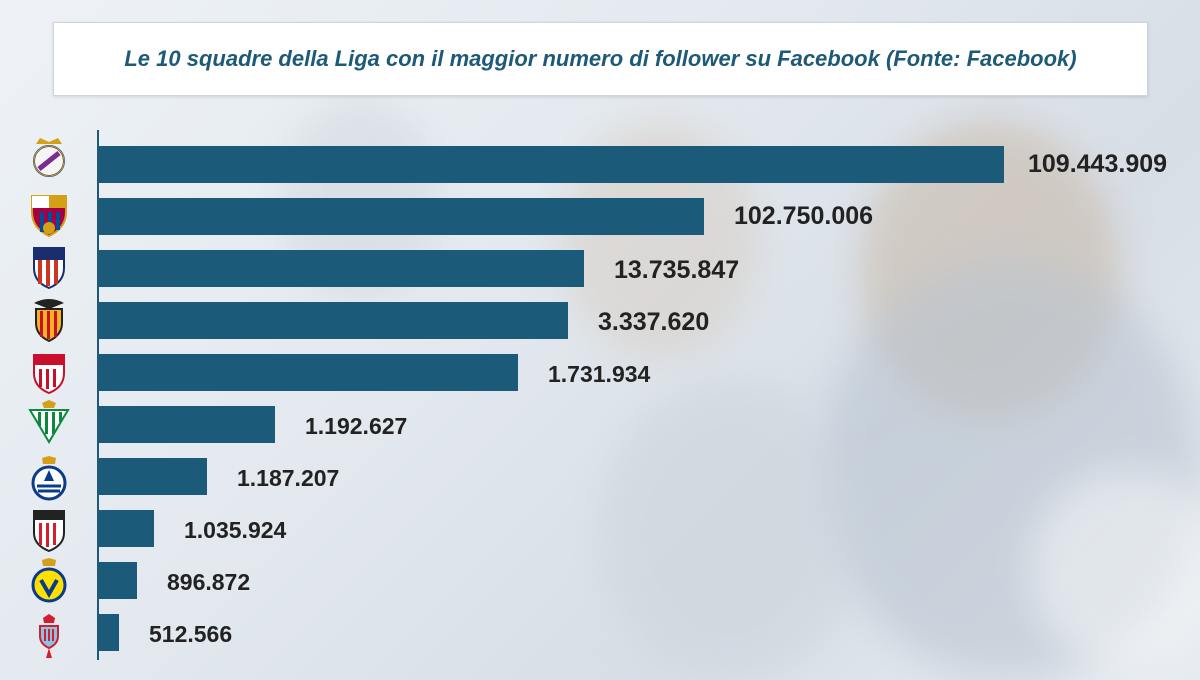 This screenshot has width=1200, height=680. Describe the element at coordinates (126, 528) in the screenshot. I see `bar-athletic-bilbao` at that location.